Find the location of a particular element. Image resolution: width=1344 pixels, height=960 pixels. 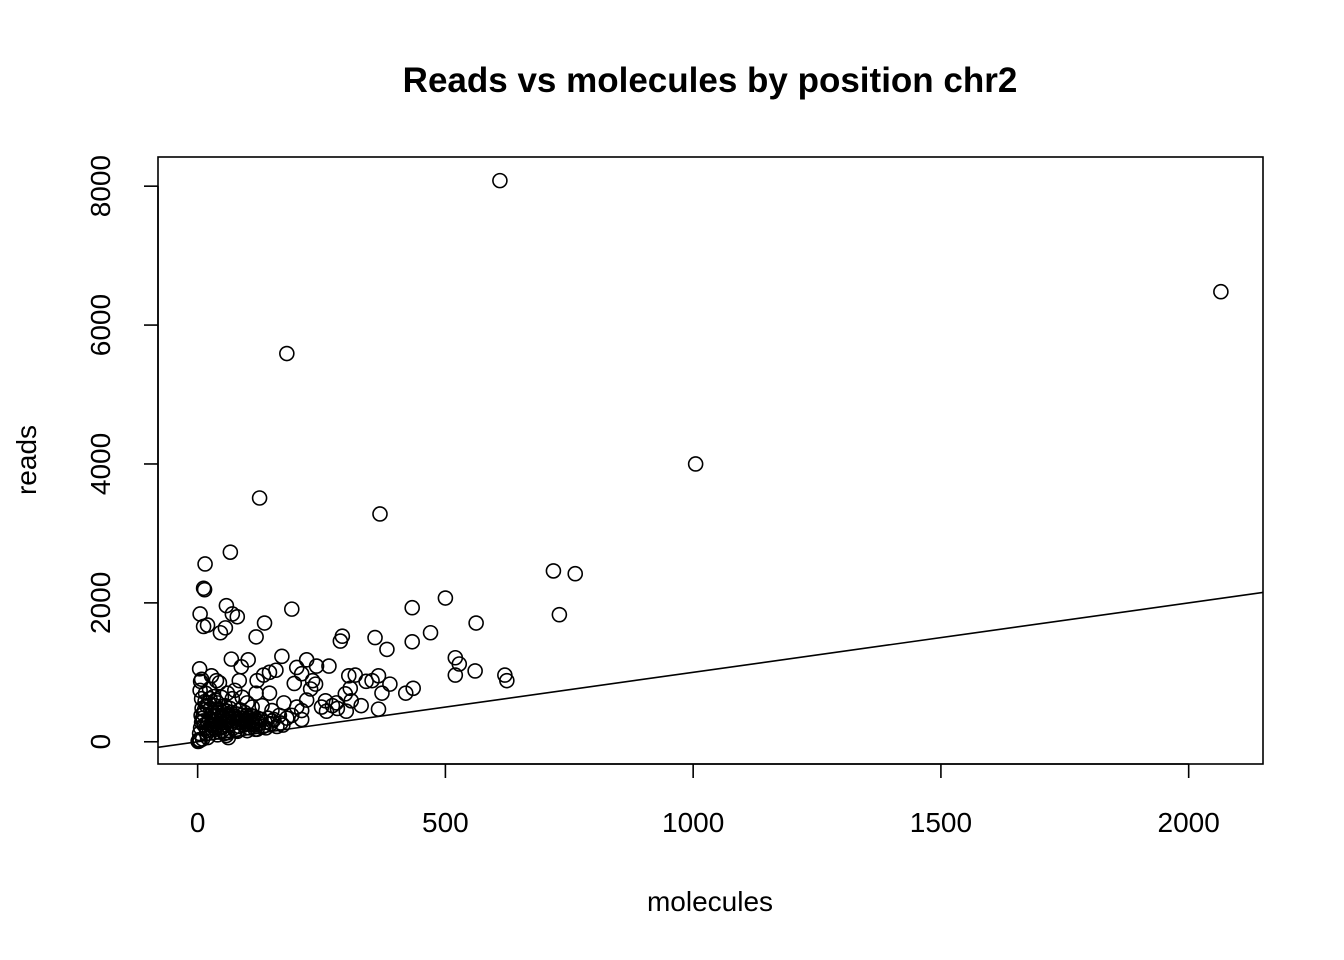

y-axis-label: reads is located at coordinates (26, 460).